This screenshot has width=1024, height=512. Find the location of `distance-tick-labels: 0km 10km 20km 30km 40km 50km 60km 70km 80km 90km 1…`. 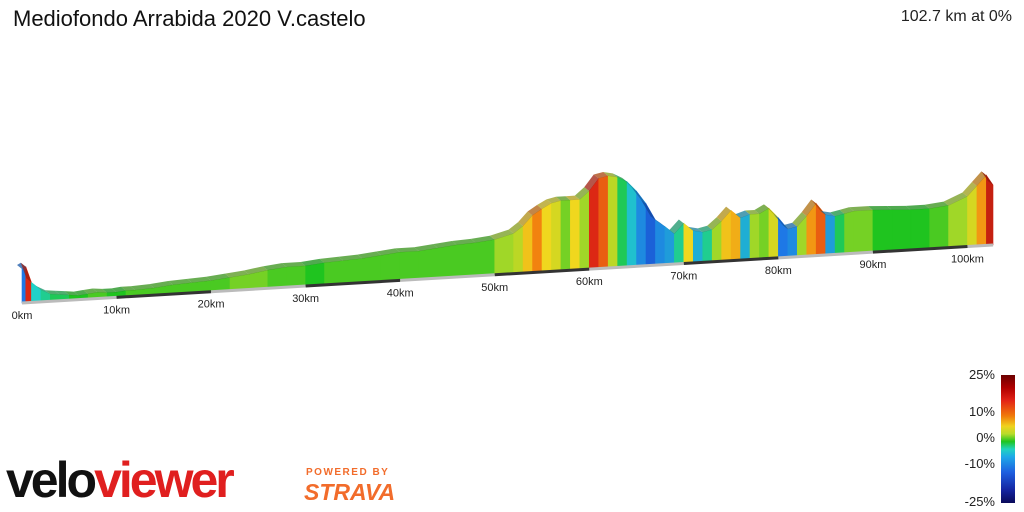

distance-tick-labels: 0km 10km 20km 30km 40km 50km 60km 70km 80km 90km 1… is located at coordinates (498, 288).